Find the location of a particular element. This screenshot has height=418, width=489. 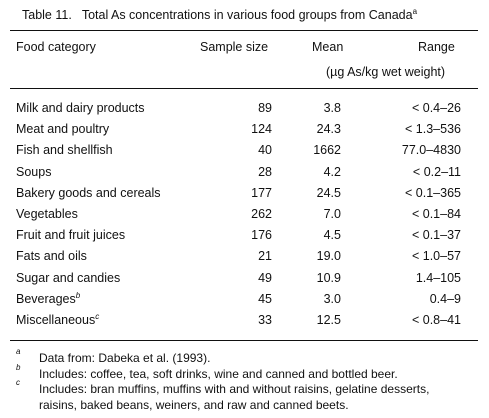

cell-food-category: Miscellaneousc is located at coordinates (58, 319).